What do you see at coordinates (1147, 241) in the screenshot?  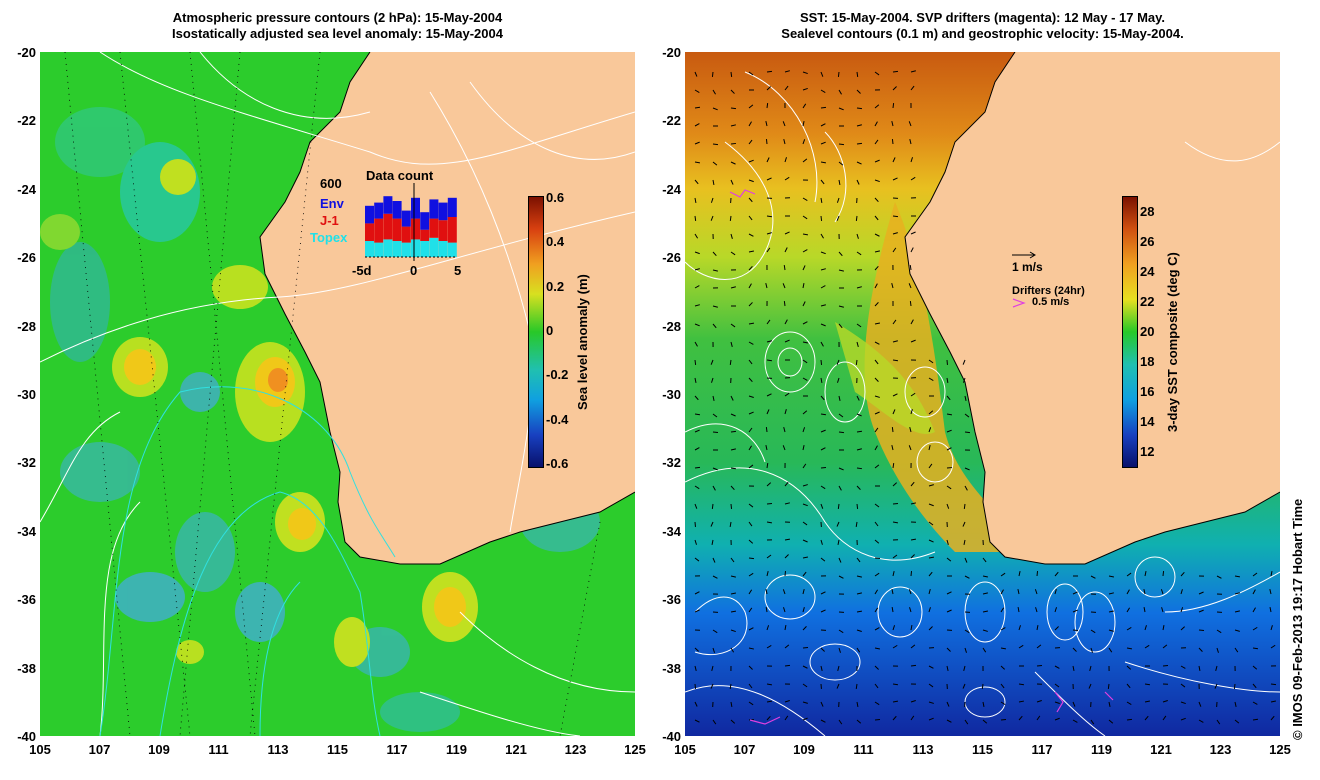 I see `sst-colorbar-tick: 26` at bounding box center [1147, 241].